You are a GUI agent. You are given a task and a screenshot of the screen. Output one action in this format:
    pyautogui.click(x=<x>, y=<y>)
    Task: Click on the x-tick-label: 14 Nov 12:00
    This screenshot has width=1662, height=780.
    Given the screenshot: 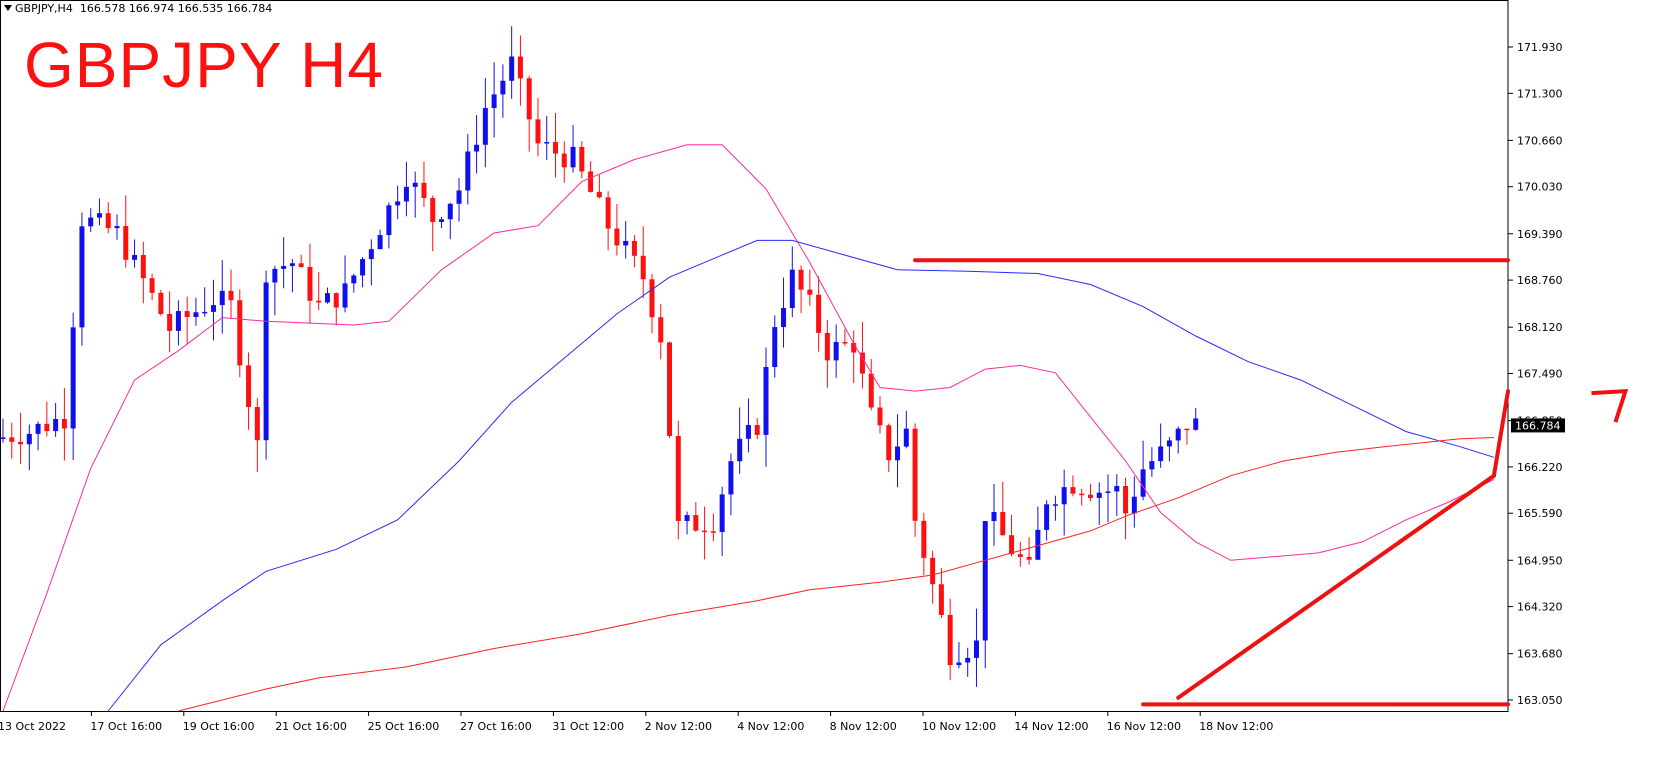 What is the action you would take?
    pyautogui.click(x=1051, y=726)
    